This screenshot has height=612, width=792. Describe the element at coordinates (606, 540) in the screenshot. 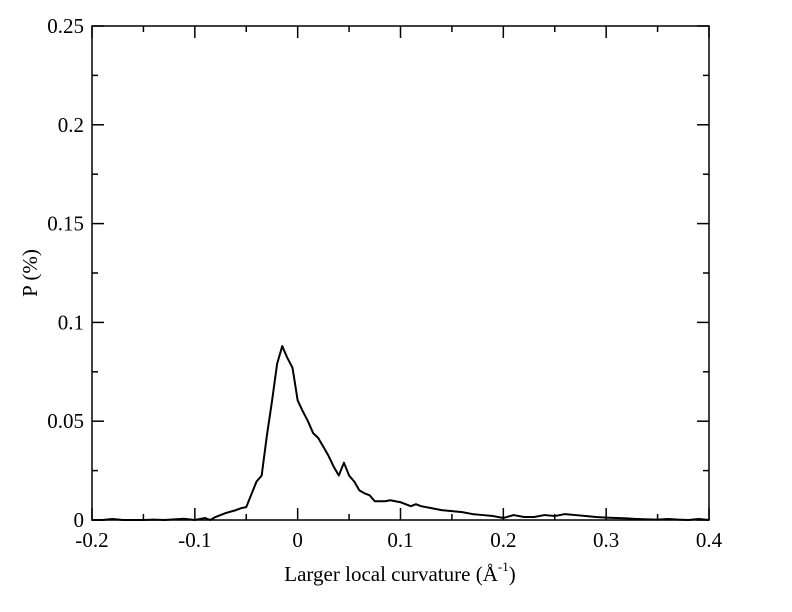

I see `x-tick-label: 0.3` at that location.